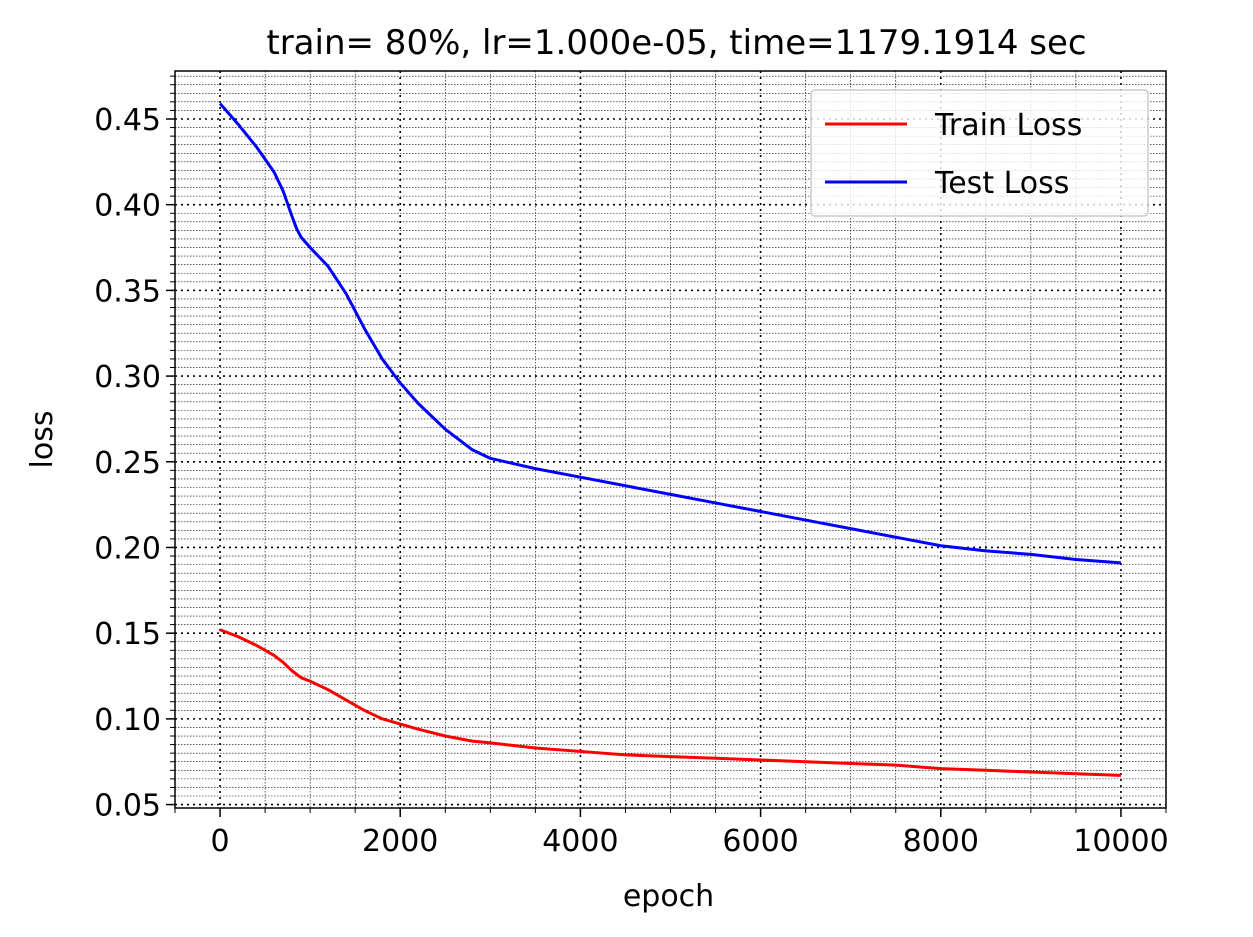 The height and width of the screenshot is (937, 1253). I want to click on y-tick-labels: 0.05 0.10 0.15 0.20 0.25 0.30 0.35 0.40 0.45, so click(127, 463).